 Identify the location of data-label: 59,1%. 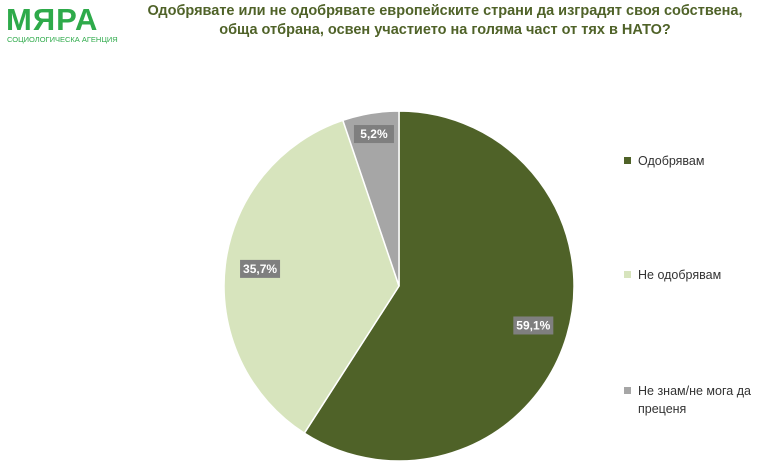
(533, 326).